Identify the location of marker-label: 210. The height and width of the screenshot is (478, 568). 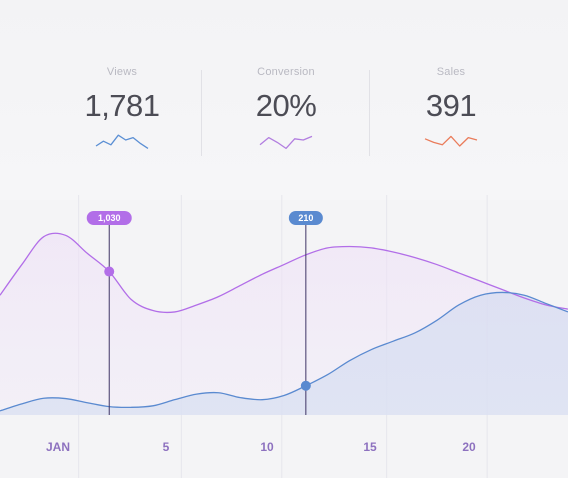
(305, 218).